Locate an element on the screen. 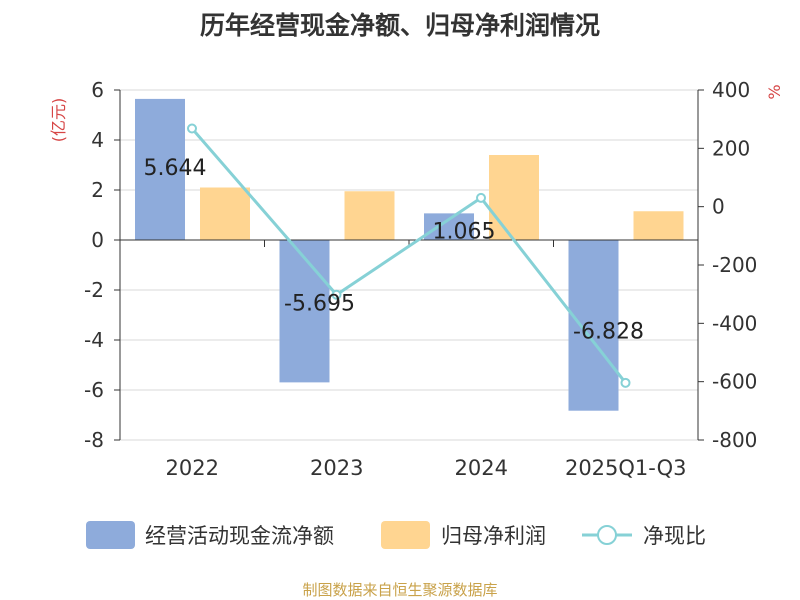 The width and height of the screenshot is (800, 600). bar-data-label: 5.644 is located at coordinates (175, 168).